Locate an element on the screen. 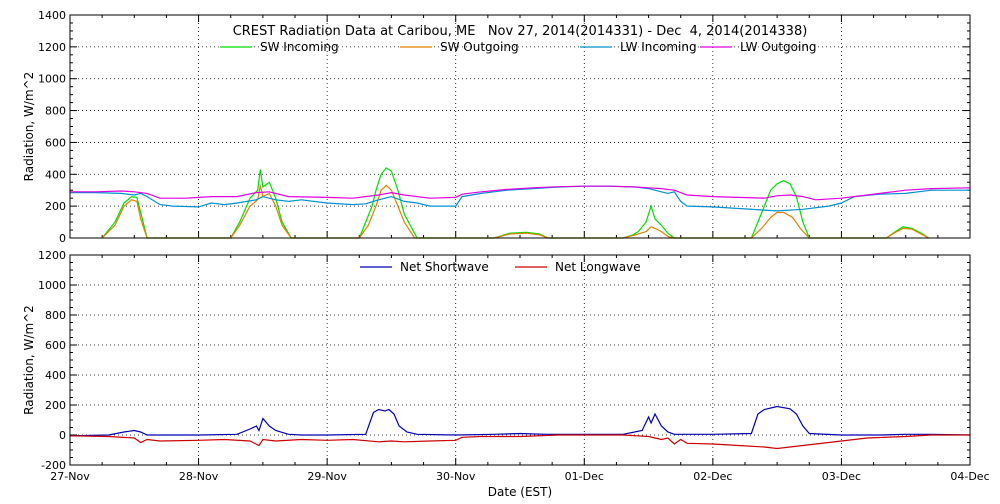 This screenshot has width=1000, height=504. series-line-net-shortwave is located at coordinates (520, 421).